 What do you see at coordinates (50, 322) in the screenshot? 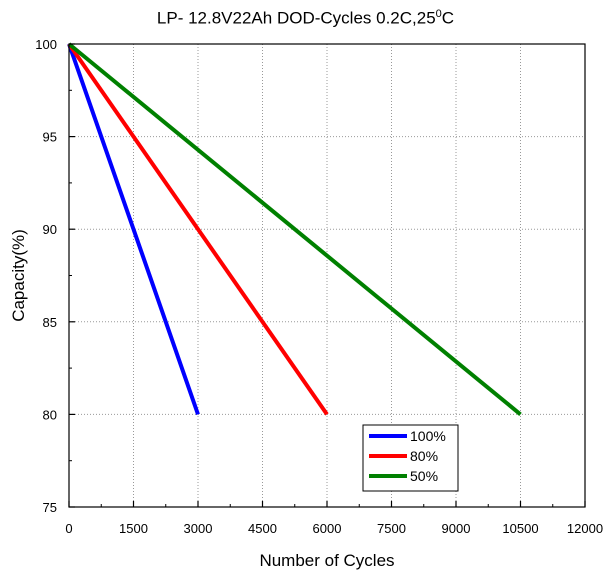
I see `y-tick-label: 85` at bounding box center [50, 322].